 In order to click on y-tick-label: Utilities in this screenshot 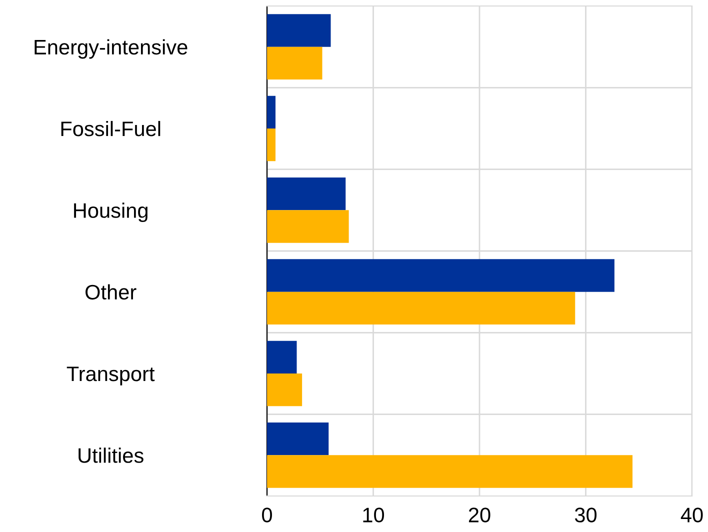, I will do `click(111, 455)`.